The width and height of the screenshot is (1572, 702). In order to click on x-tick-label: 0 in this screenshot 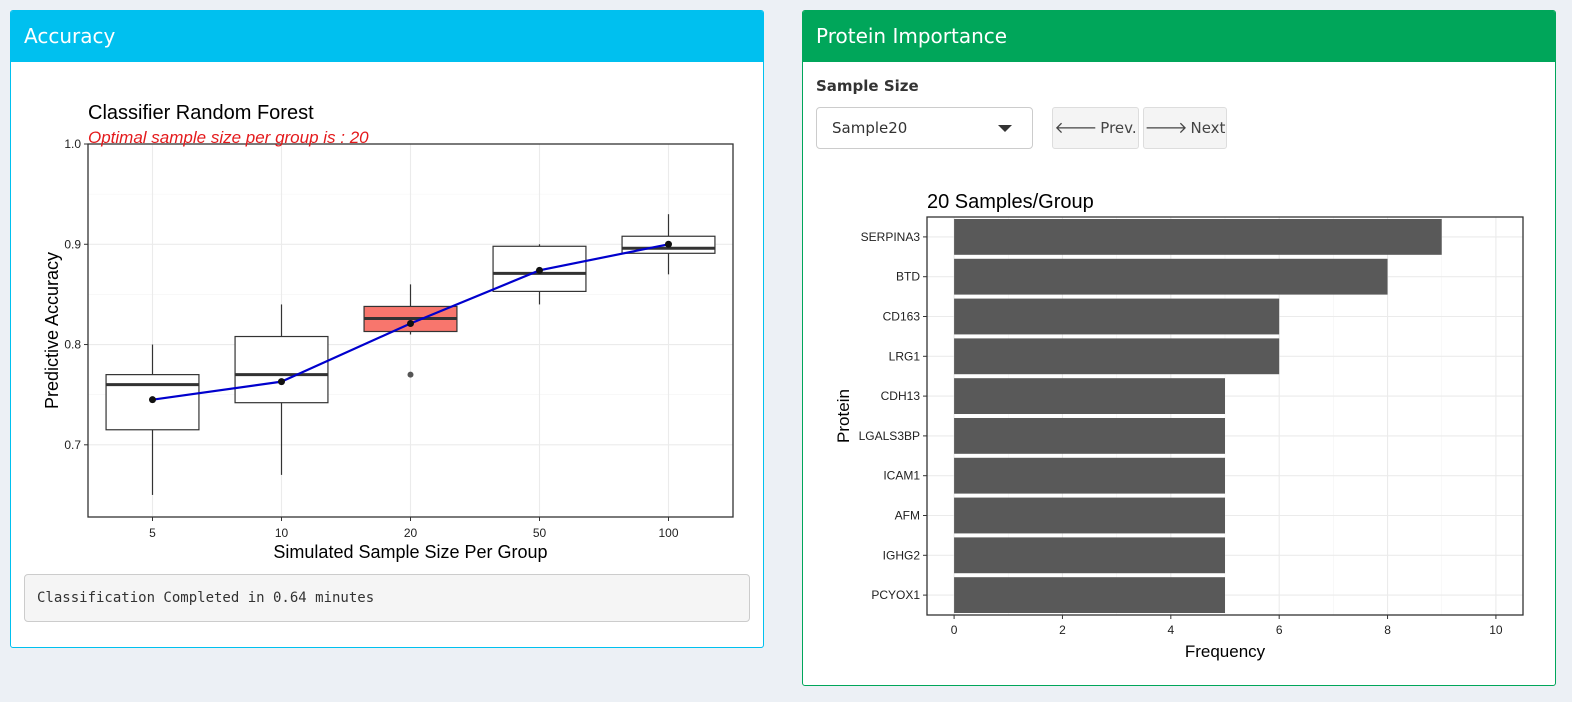, I will do `click(954, 630)`.